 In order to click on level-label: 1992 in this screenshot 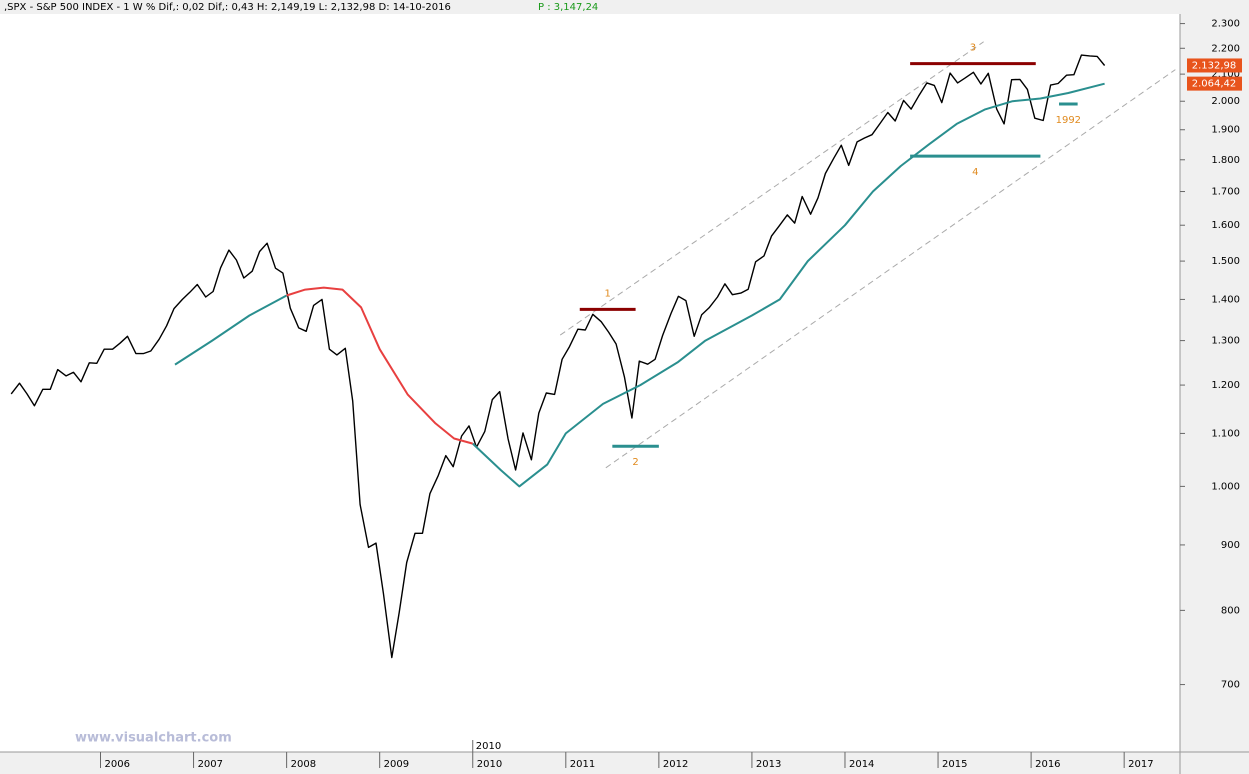, I will do `click(1068, 120)`.